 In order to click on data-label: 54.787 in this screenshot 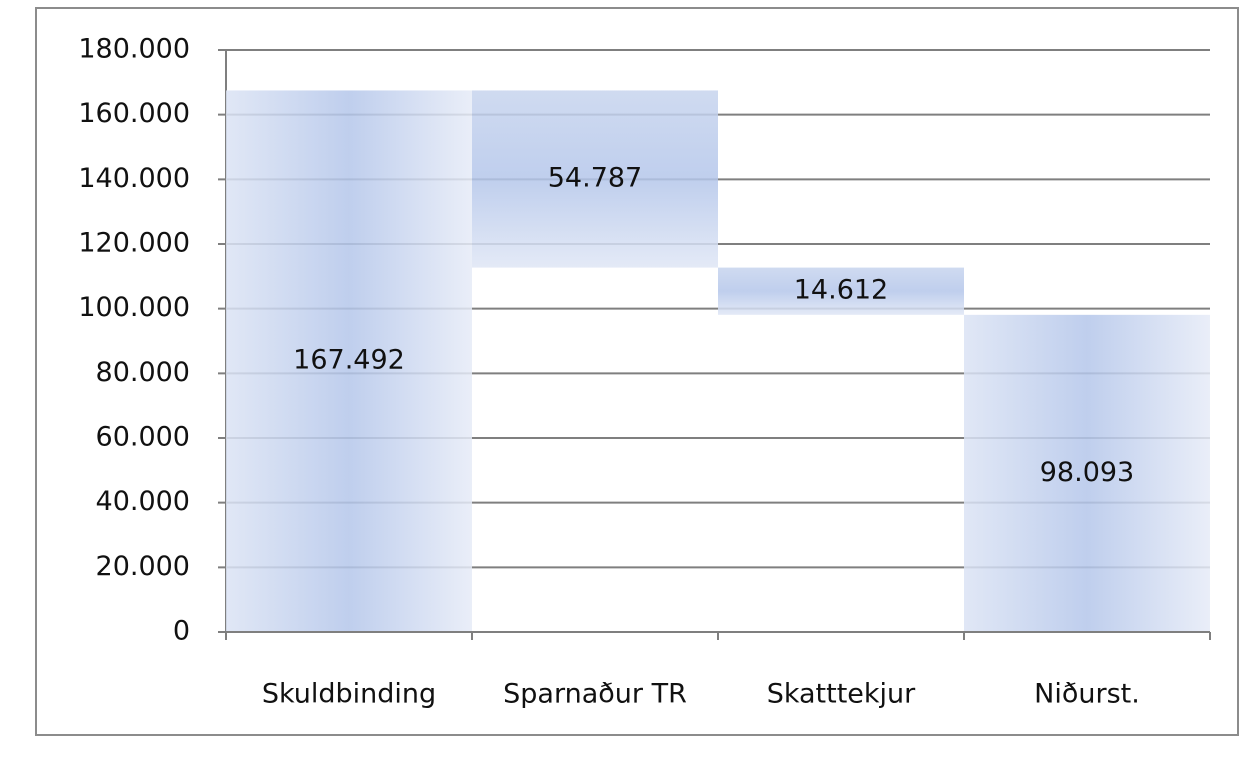, I will do `click(595, 178)`.